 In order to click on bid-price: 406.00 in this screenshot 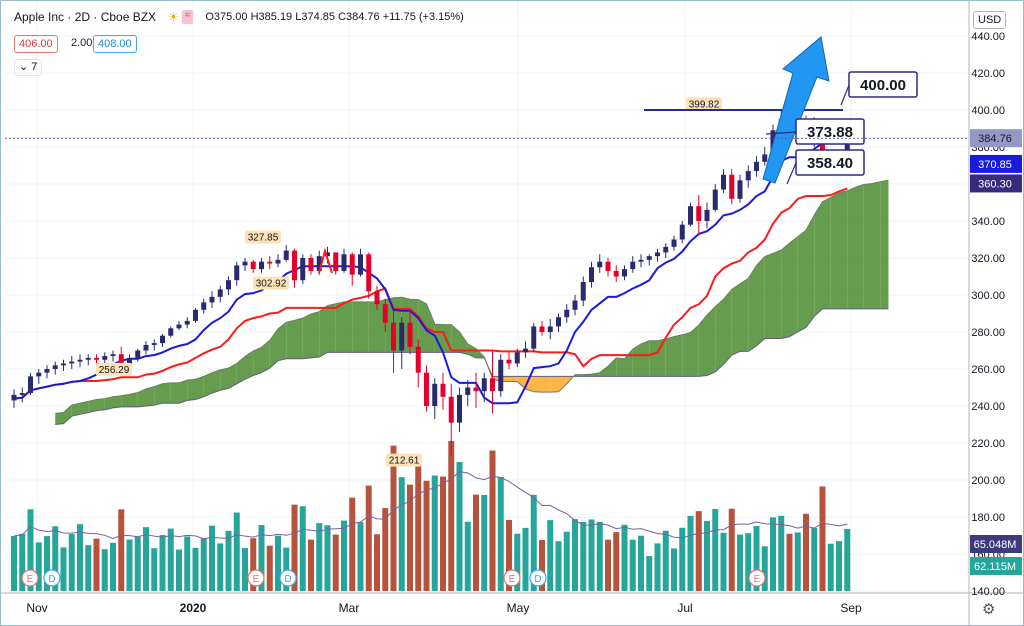, I will do `click(36, 44)`.